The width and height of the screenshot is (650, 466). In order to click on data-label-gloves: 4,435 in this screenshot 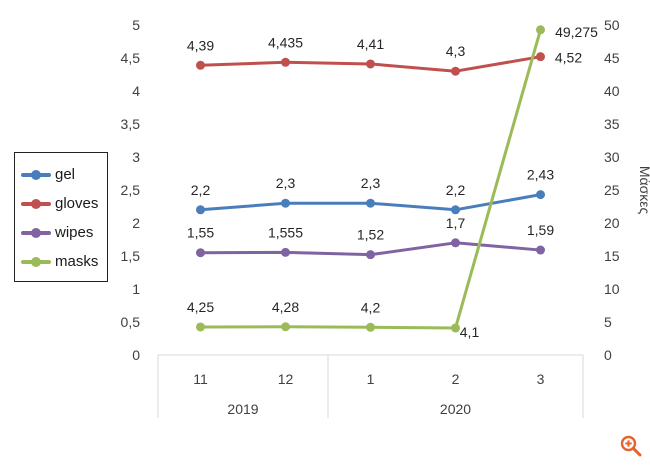, I will do `click(285, 42)`.